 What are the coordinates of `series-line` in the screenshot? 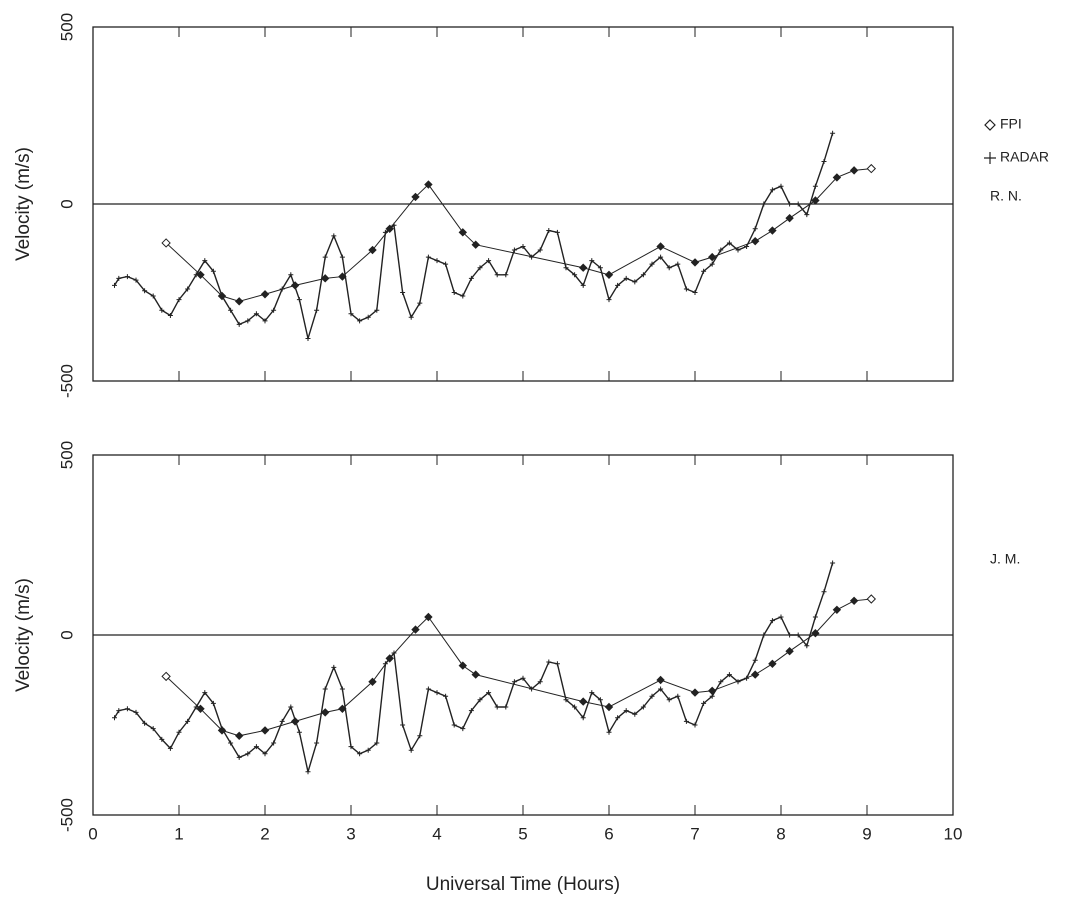 It's located at (518, 667).